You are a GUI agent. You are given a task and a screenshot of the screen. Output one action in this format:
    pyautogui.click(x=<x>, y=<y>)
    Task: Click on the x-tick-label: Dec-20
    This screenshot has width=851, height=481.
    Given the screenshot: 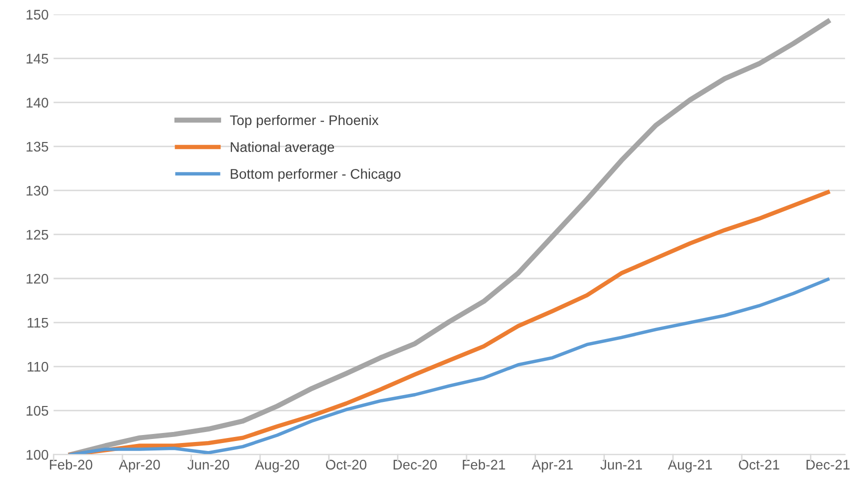 What is the action you would take?
    pyautogui.click(x=415, y=465)
    